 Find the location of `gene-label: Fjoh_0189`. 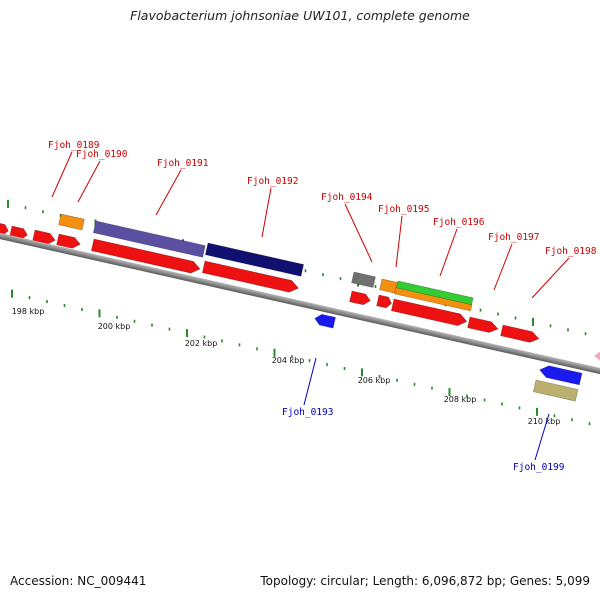

gene-label: Fjoh_0189 is located at coordinates (74, 145).